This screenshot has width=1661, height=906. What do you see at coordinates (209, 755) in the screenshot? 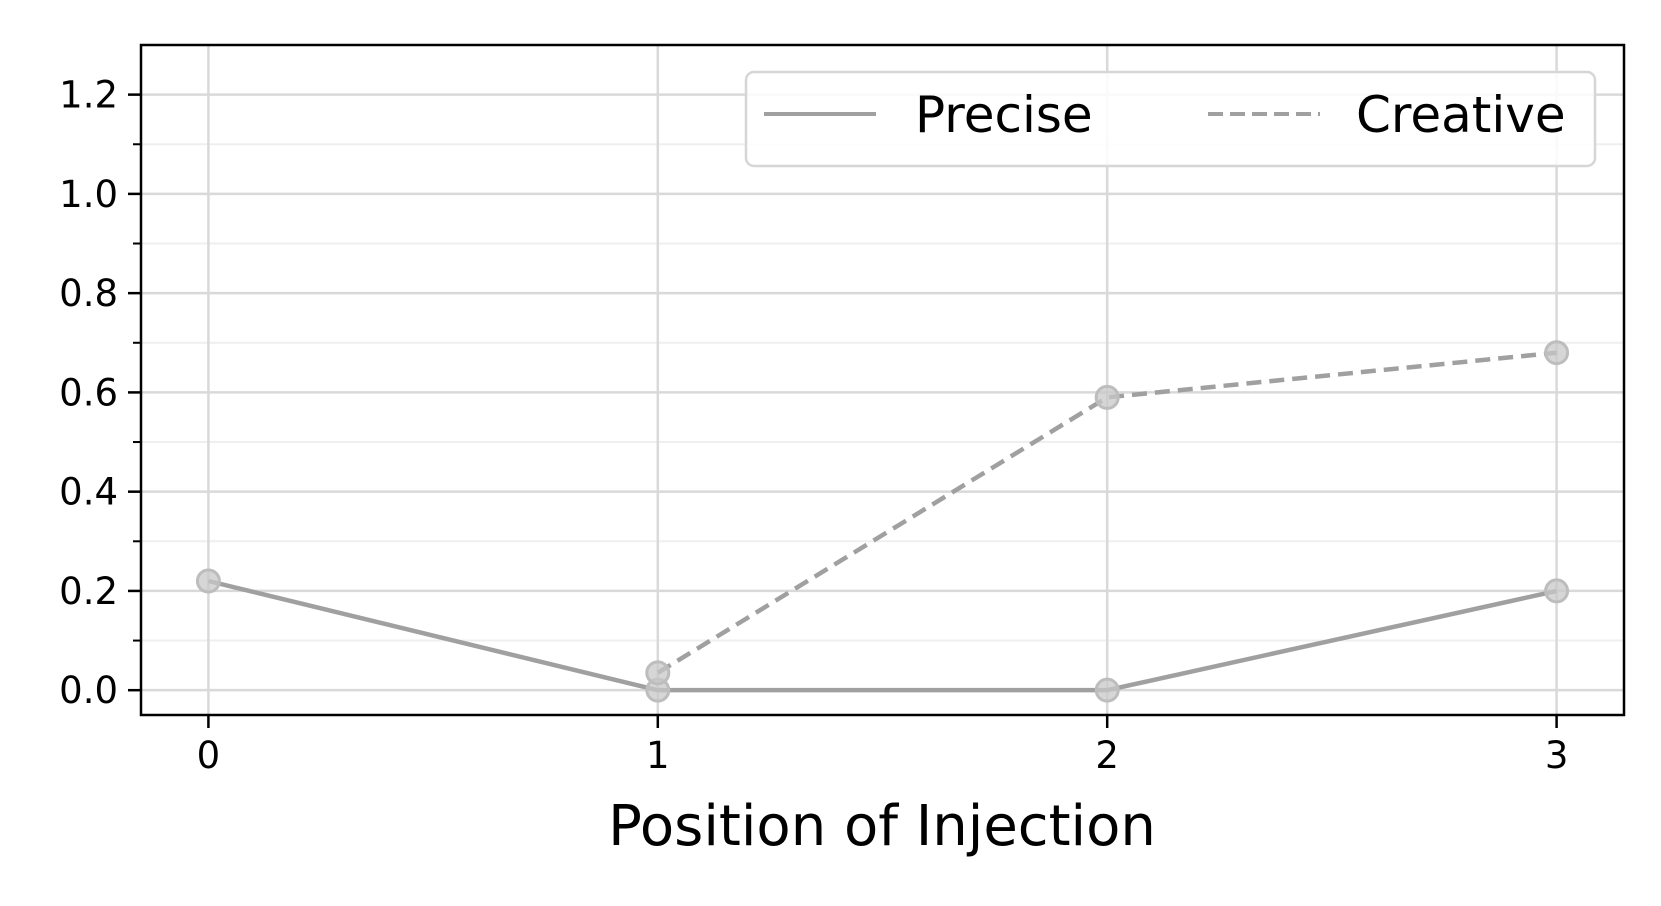
I see `x-tick-label: 0` at bounding box center [209, 755].